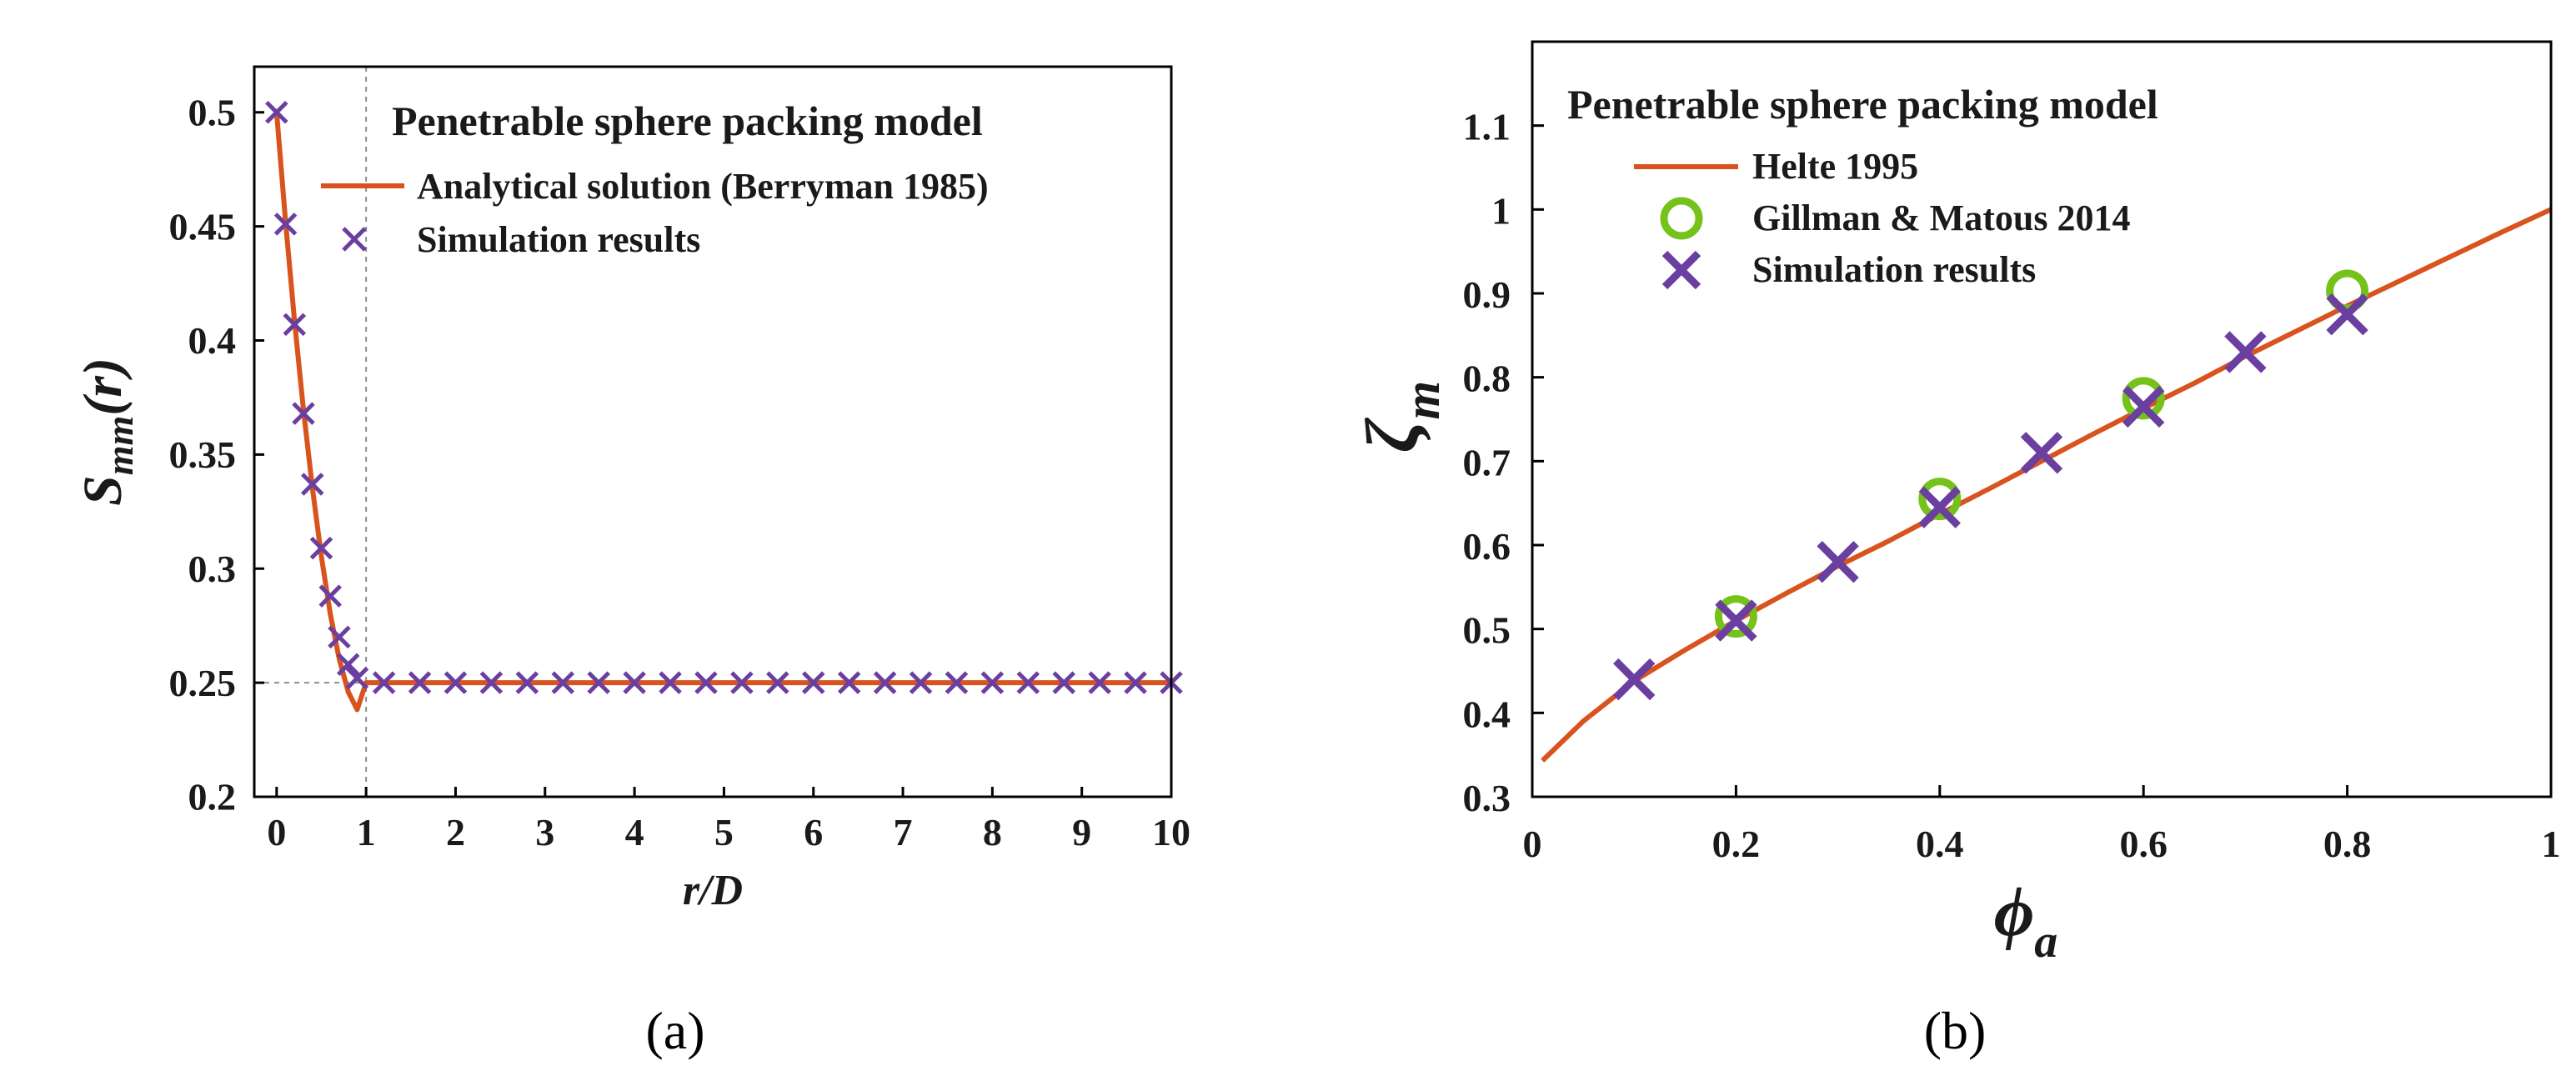 Image resolution: width=2576 pixels, height=1076 pixels. I want to click on y-title-sub: mm, so click(119, 446).